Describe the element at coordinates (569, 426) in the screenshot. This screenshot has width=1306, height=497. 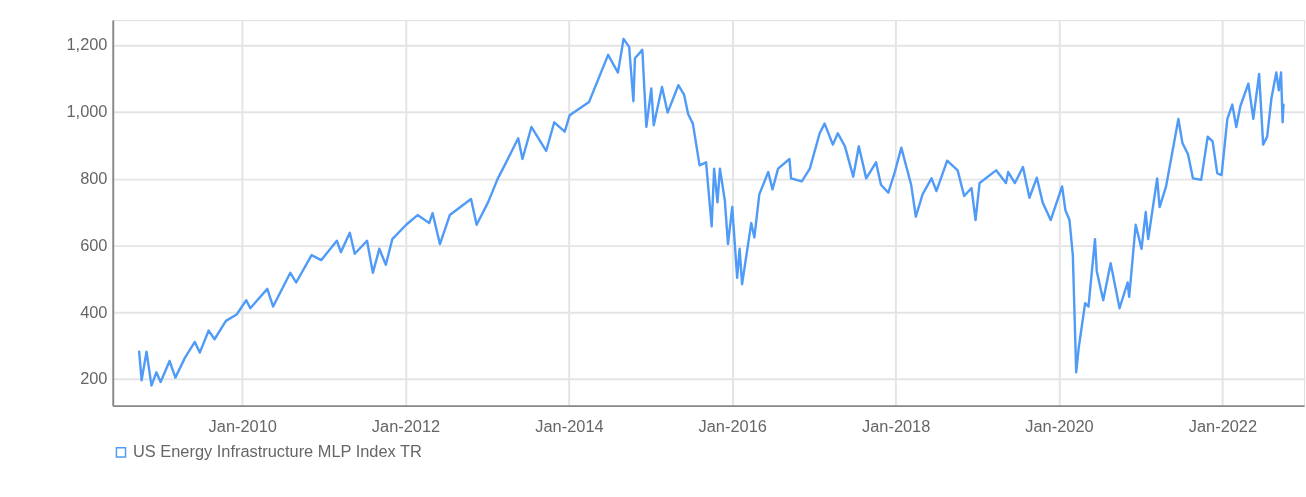
I see `x-tick-label: Jan-2014` at that location.